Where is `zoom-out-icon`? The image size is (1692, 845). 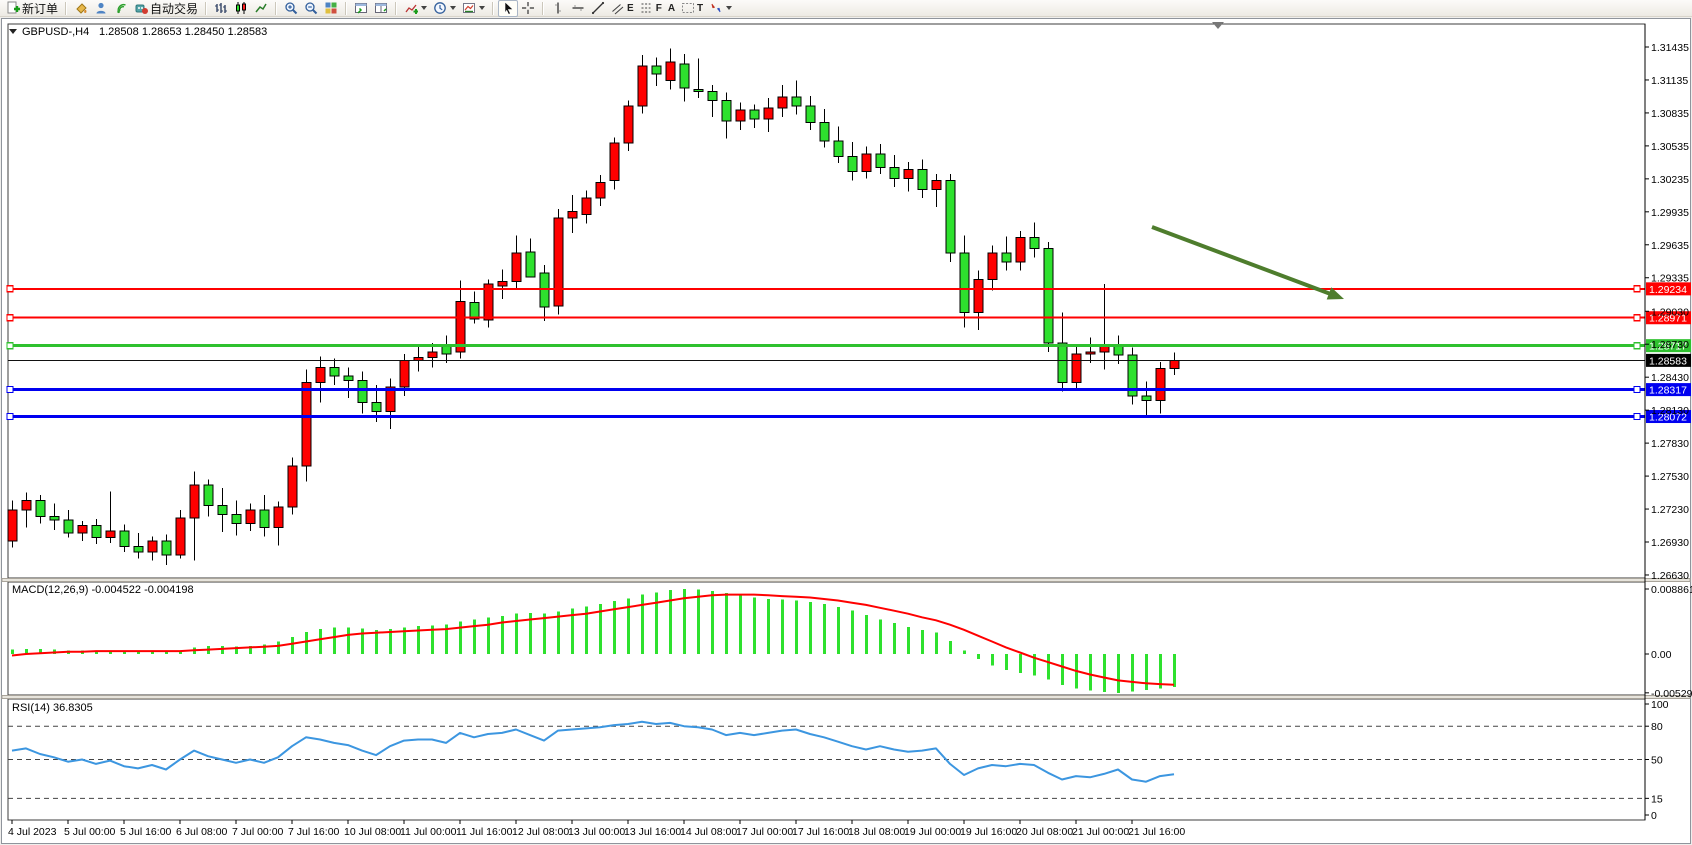 zoom-out-icon is located at coordinates (311, 8).